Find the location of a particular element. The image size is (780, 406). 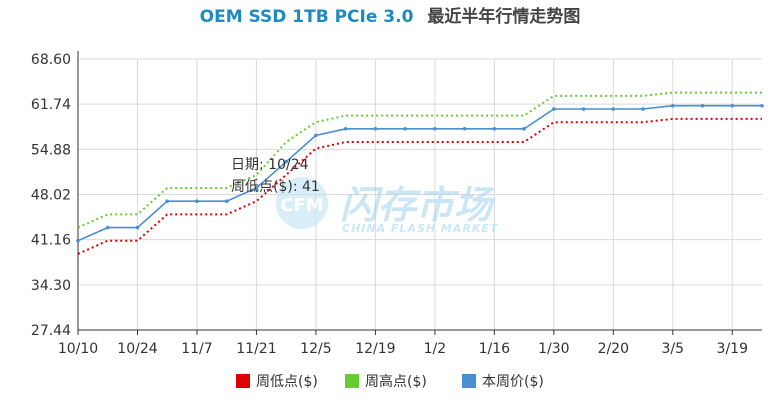

legend-label: 周高点($) is located at coordinates (396, 381).